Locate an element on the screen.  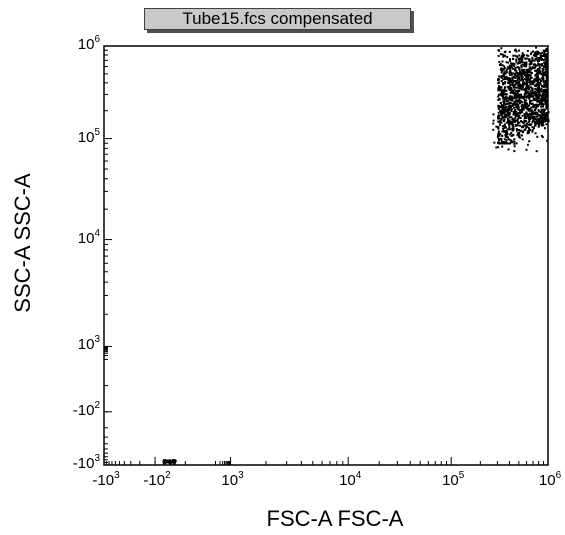
x-tick-label: 105 is located at coordinates (453, 479).